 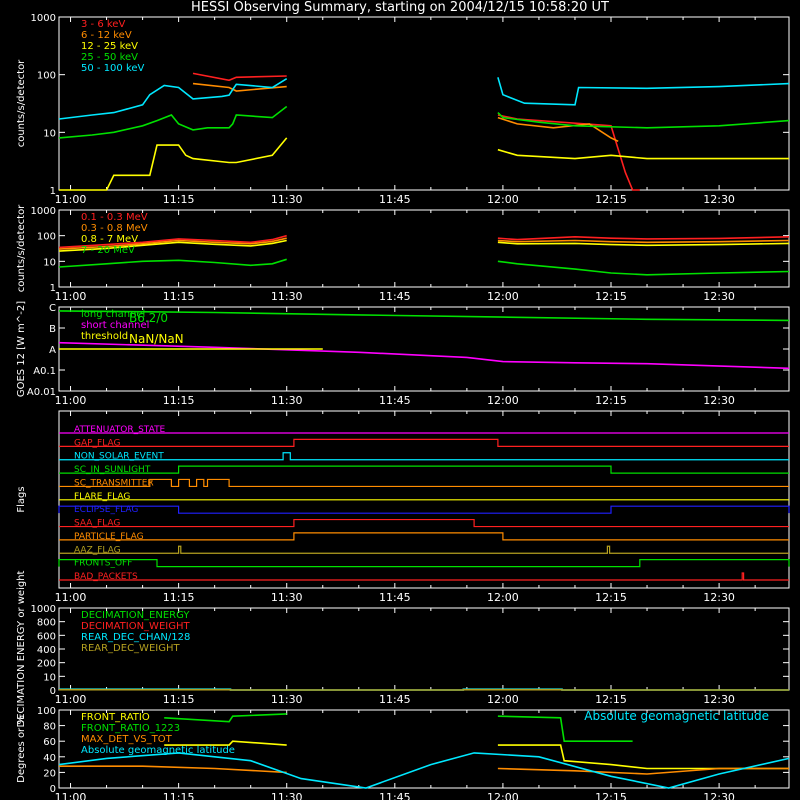 I want to click on flag-label: SC_TRANSMITTER, so click(x=114, y=483).